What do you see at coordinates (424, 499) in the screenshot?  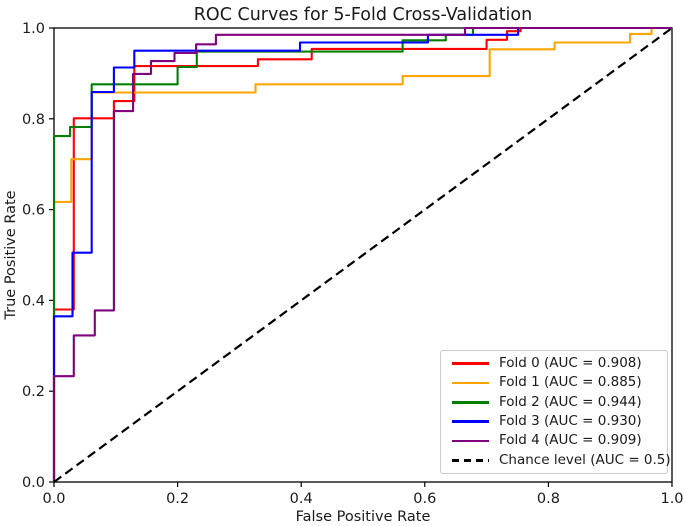 I see `x-tick-label: 0.6` at bounding box center [424, 499].